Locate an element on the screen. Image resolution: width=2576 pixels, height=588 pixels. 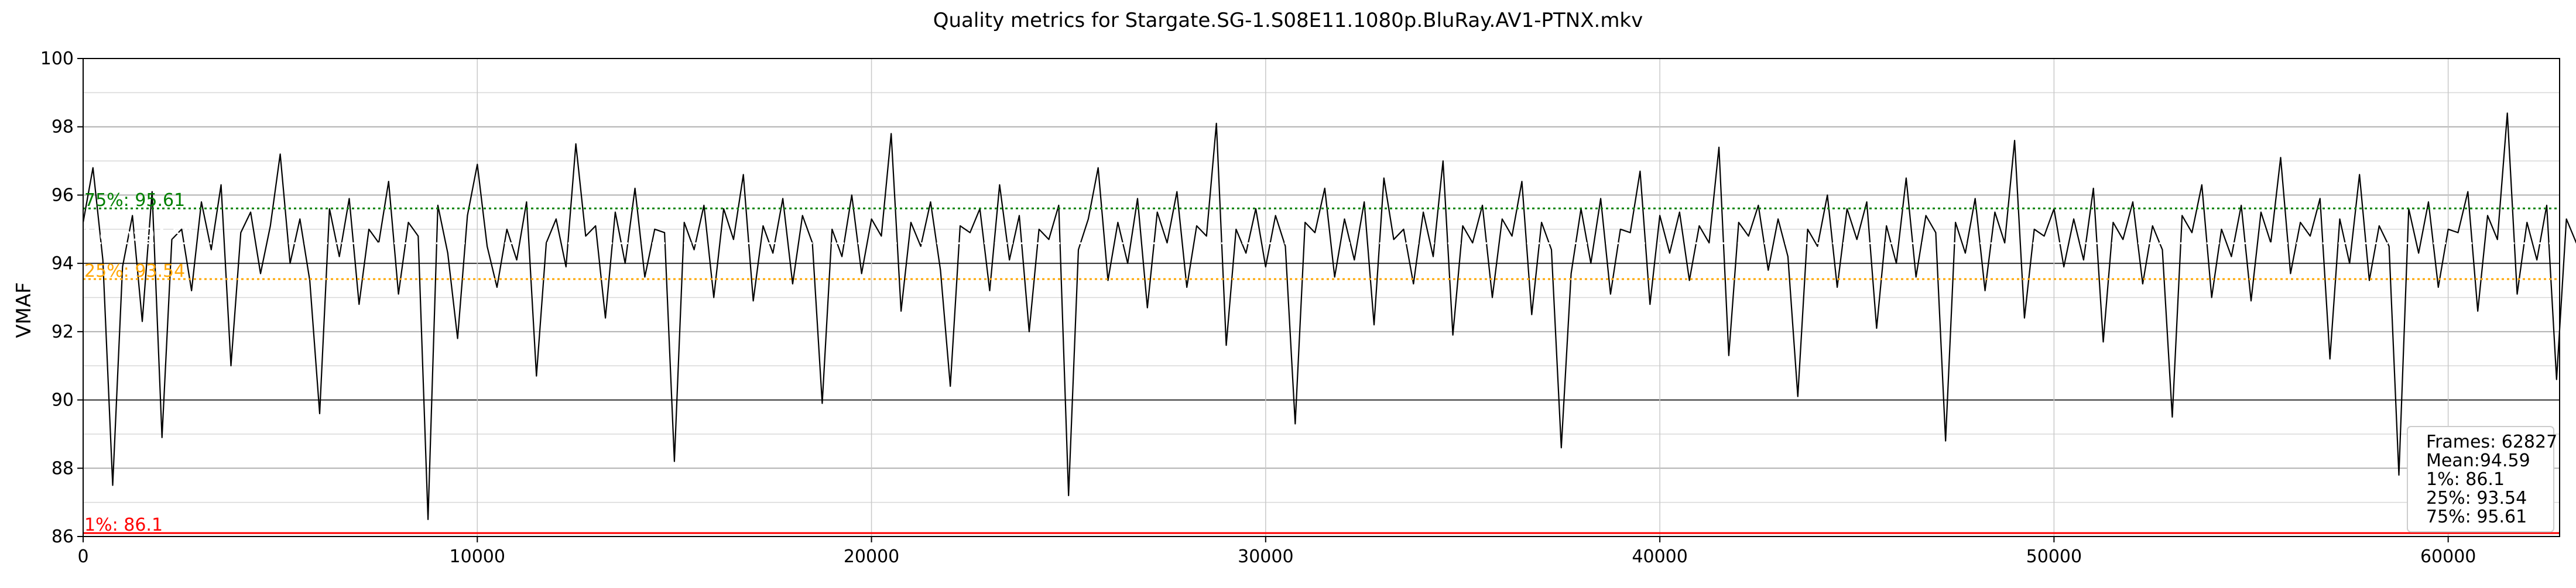
y-tick-label: 86 is located at coordinates (63, 537).